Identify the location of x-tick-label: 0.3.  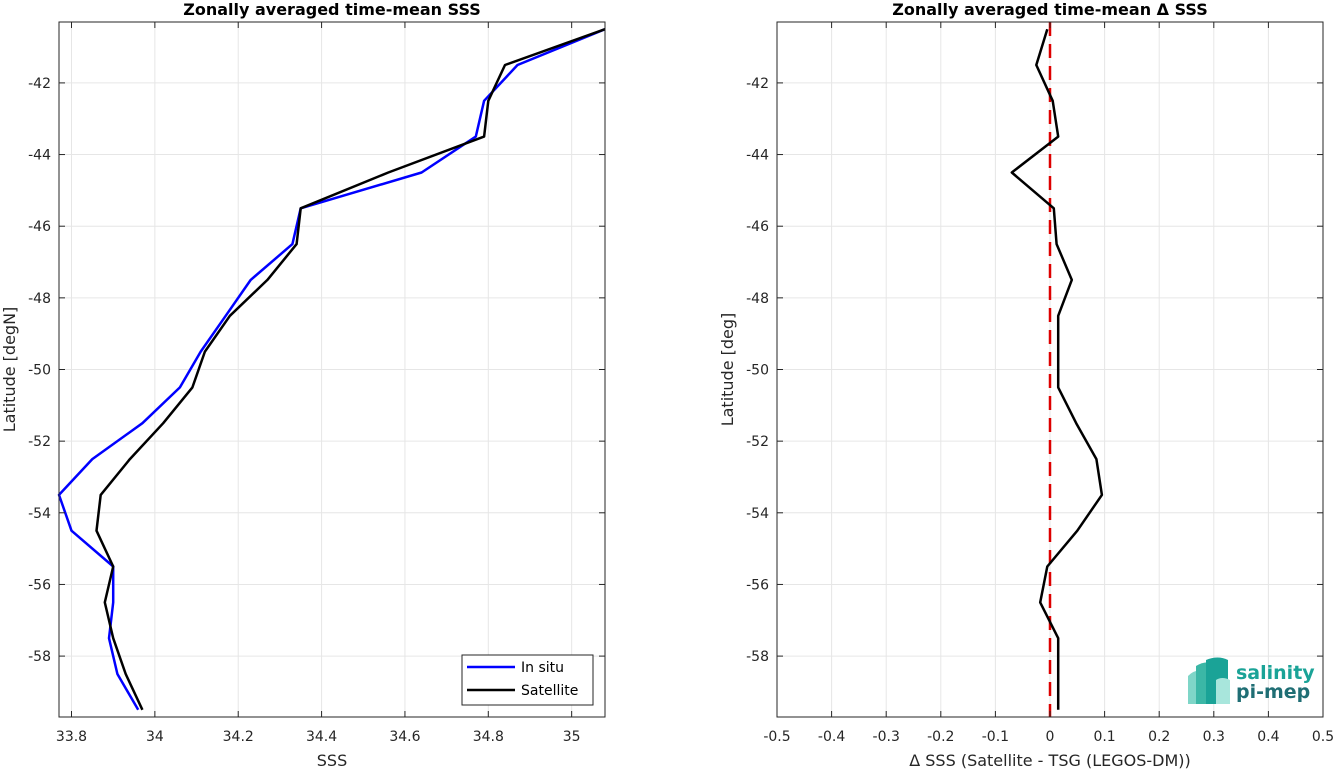
(1214, 737).